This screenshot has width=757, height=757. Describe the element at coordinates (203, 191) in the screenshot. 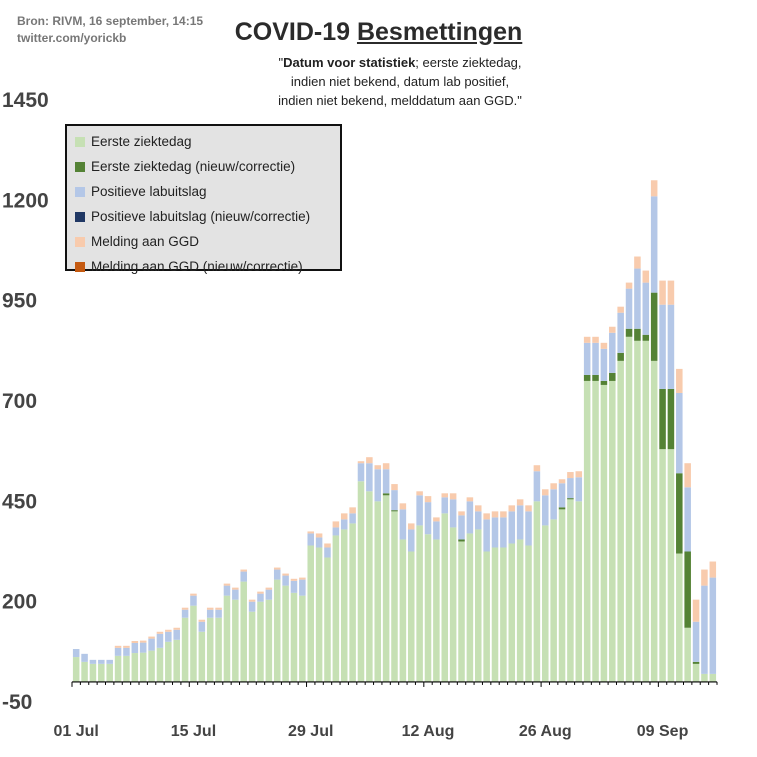

I see `legend-item: Positieve labuitslag` at that location.